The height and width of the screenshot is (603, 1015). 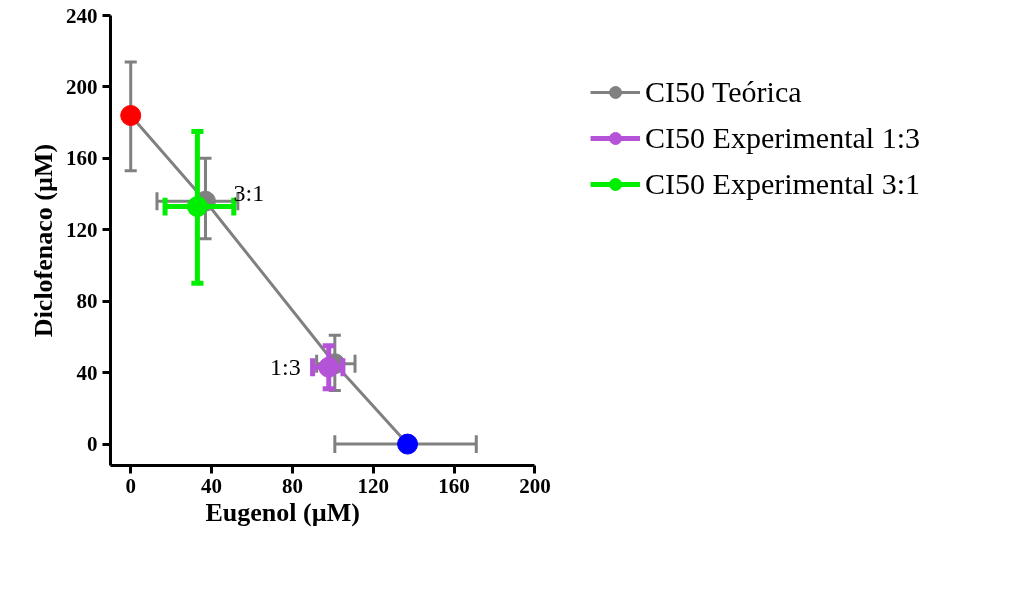 What do you see at coordinates (285, 367) in the screenshot?
I see `annotation: 1:3` at bounding box center [285, 367].